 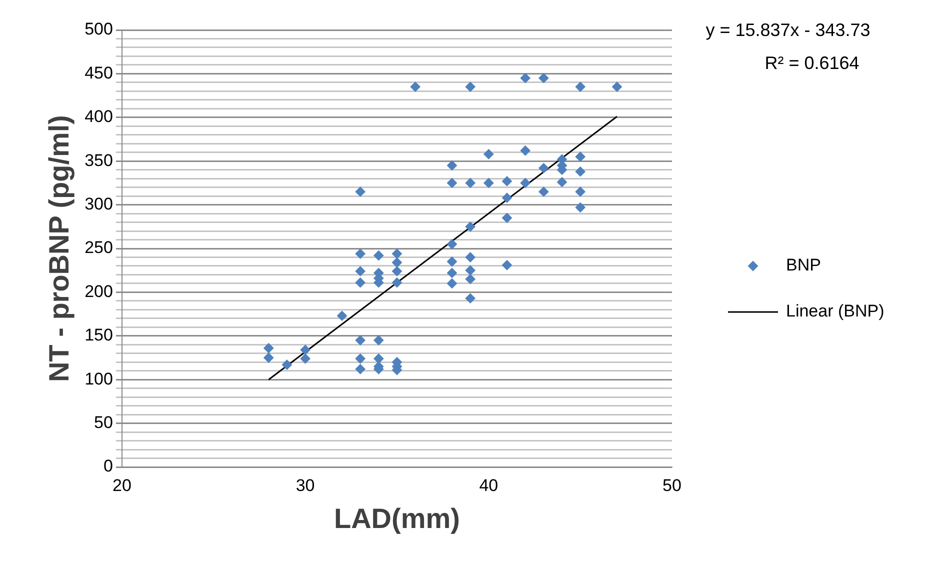 What do you see at coordinates (397, 518) in the screenshot?
I see `x-axis-title: LAD(mm)` at bounding box center [397, 518].